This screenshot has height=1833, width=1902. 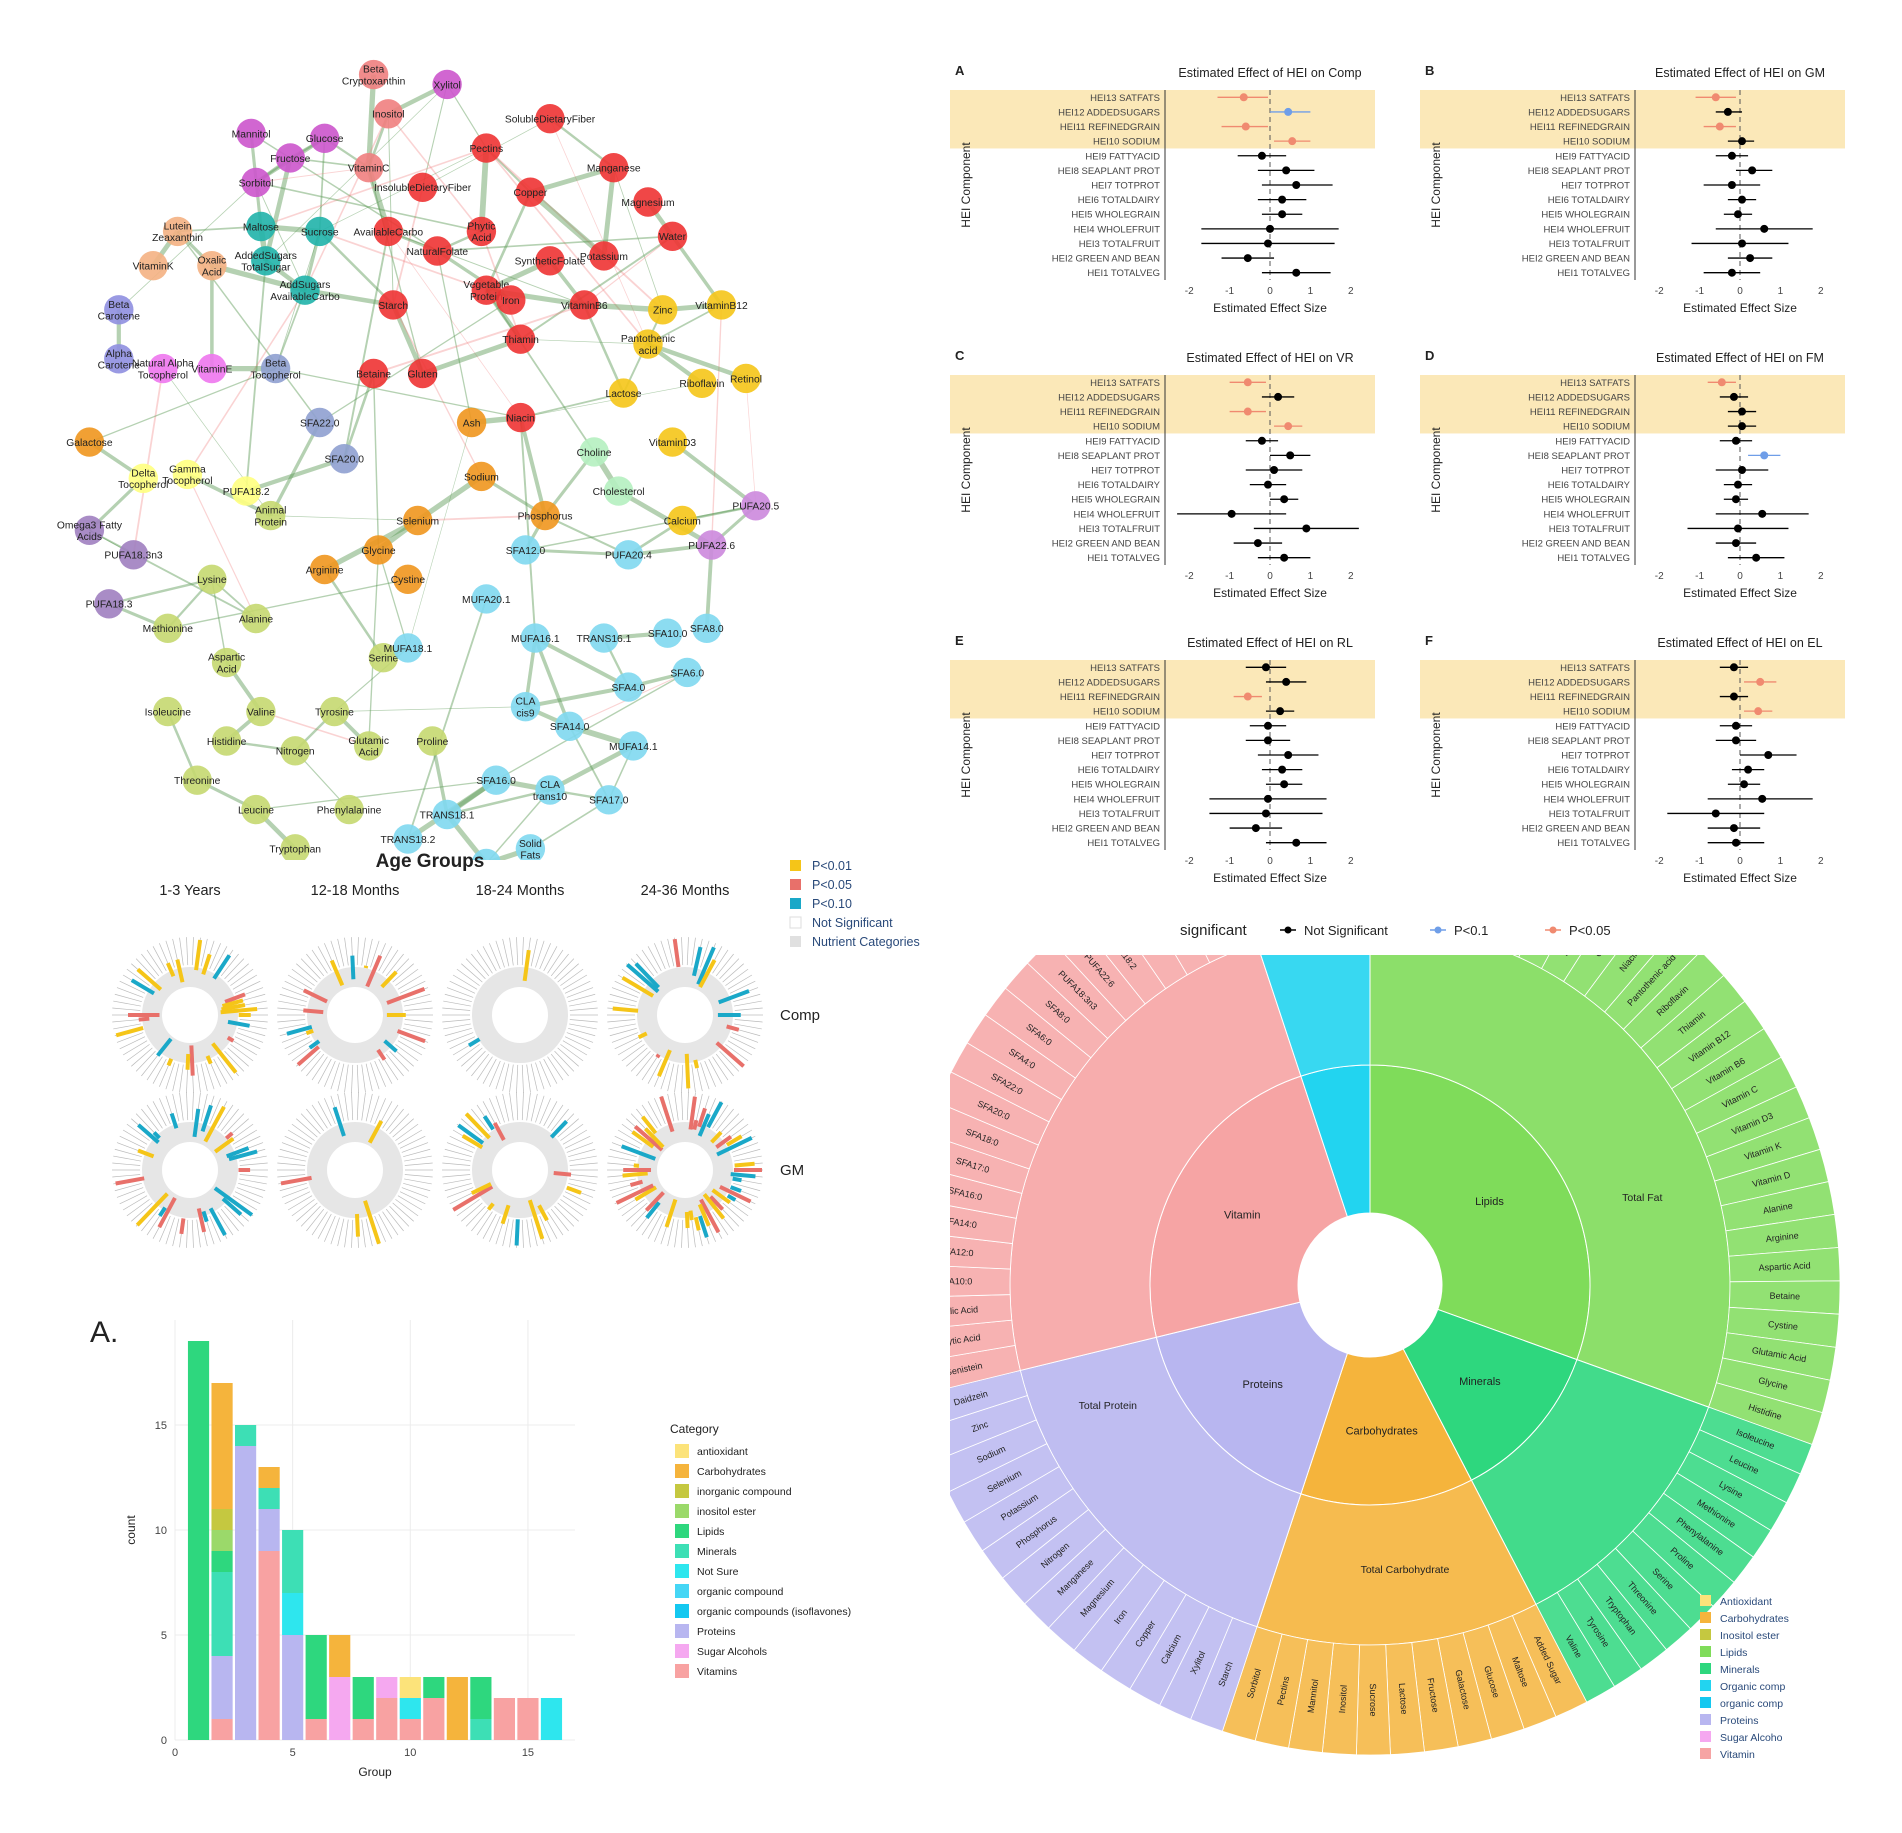 What do you see at coordinates (961, 1281) in the screenshot?
I see `sunburst-leaf-label: SFA10:0` at bounding box center [961, 1281].